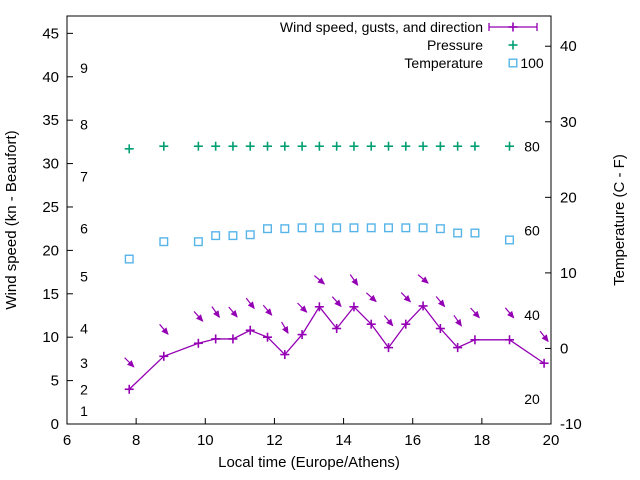 The image size is (640, 480). Describe the element at coordinates (50, 120) in the screenshot. I see `y-tick-label: 35` at that location.